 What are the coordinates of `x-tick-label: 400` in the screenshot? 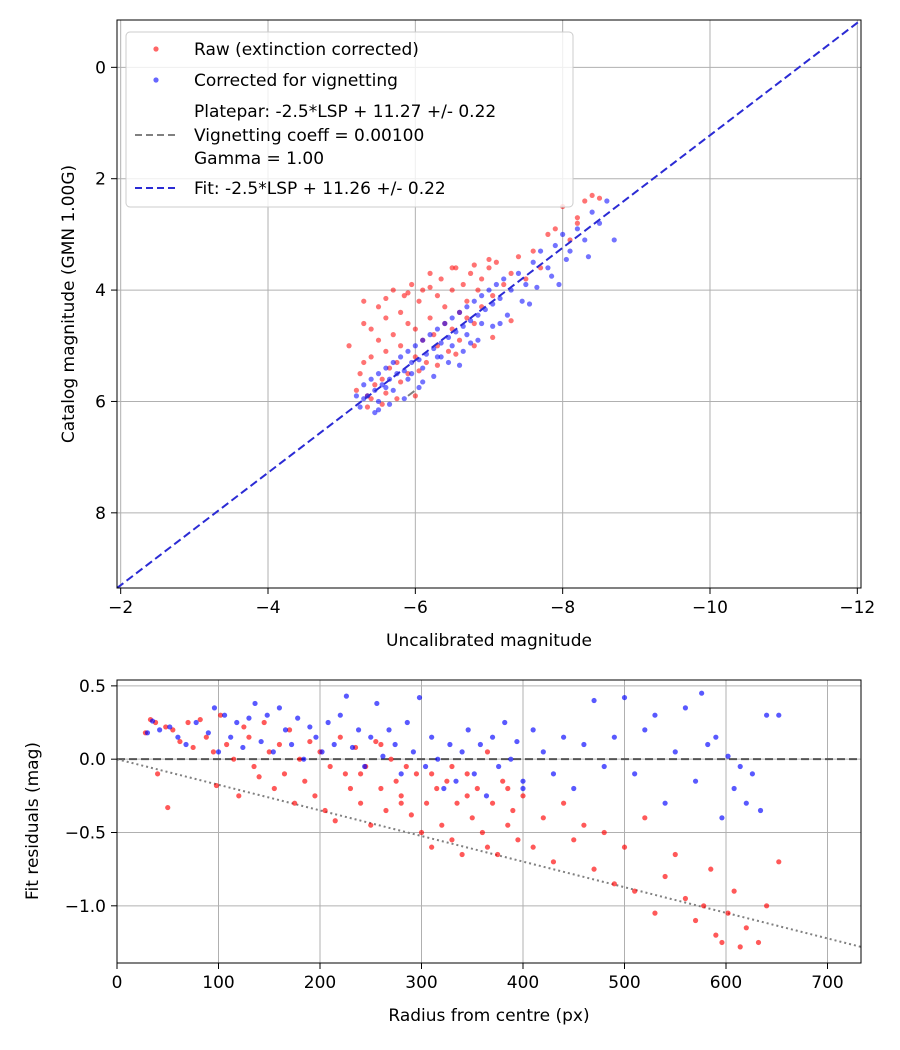 It's located at (523, 983).